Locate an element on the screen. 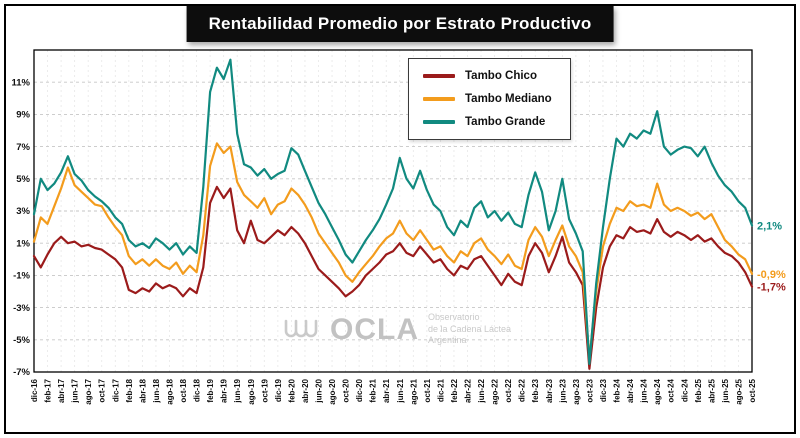 Image resolution: width=800 pixels, height=438 pixels. x-axis-tick-label: oct-20 is located at coordinates (346, 390).